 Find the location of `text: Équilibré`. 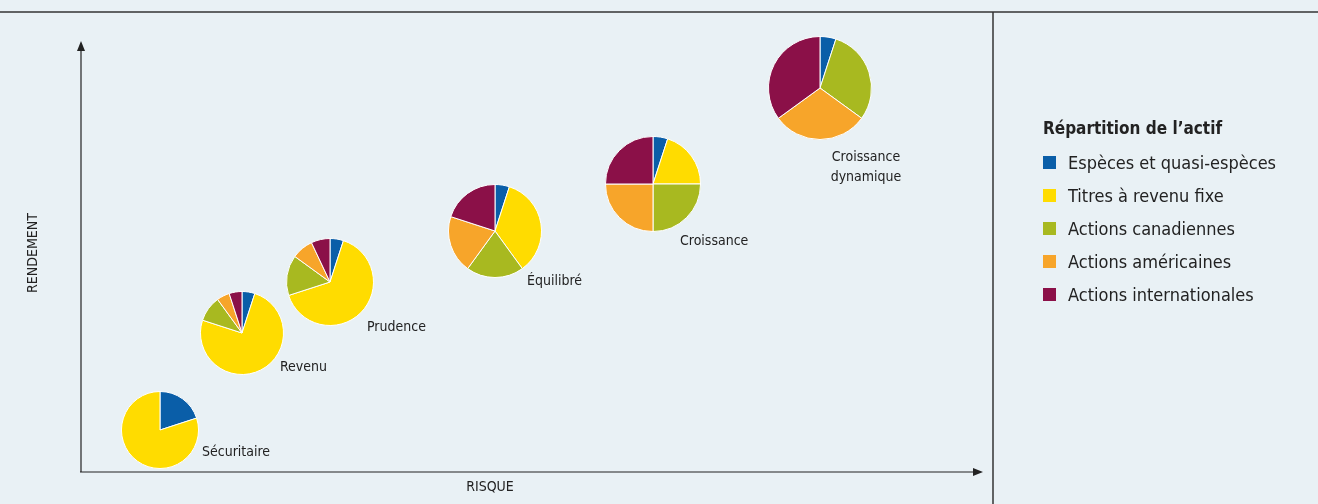

text: Équilibré is located at coordinates (555, 280).